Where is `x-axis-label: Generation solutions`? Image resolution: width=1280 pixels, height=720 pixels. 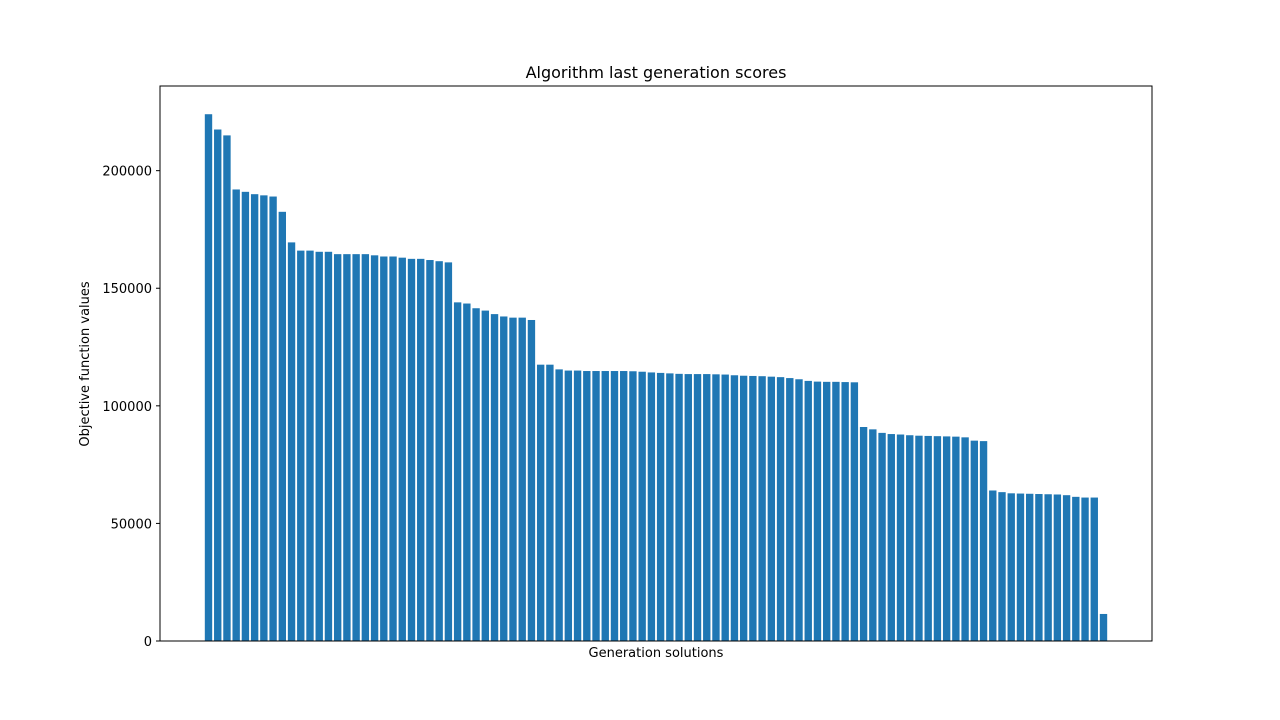 x-axis-label: Generation solutions is located at coordinates (656, 653).